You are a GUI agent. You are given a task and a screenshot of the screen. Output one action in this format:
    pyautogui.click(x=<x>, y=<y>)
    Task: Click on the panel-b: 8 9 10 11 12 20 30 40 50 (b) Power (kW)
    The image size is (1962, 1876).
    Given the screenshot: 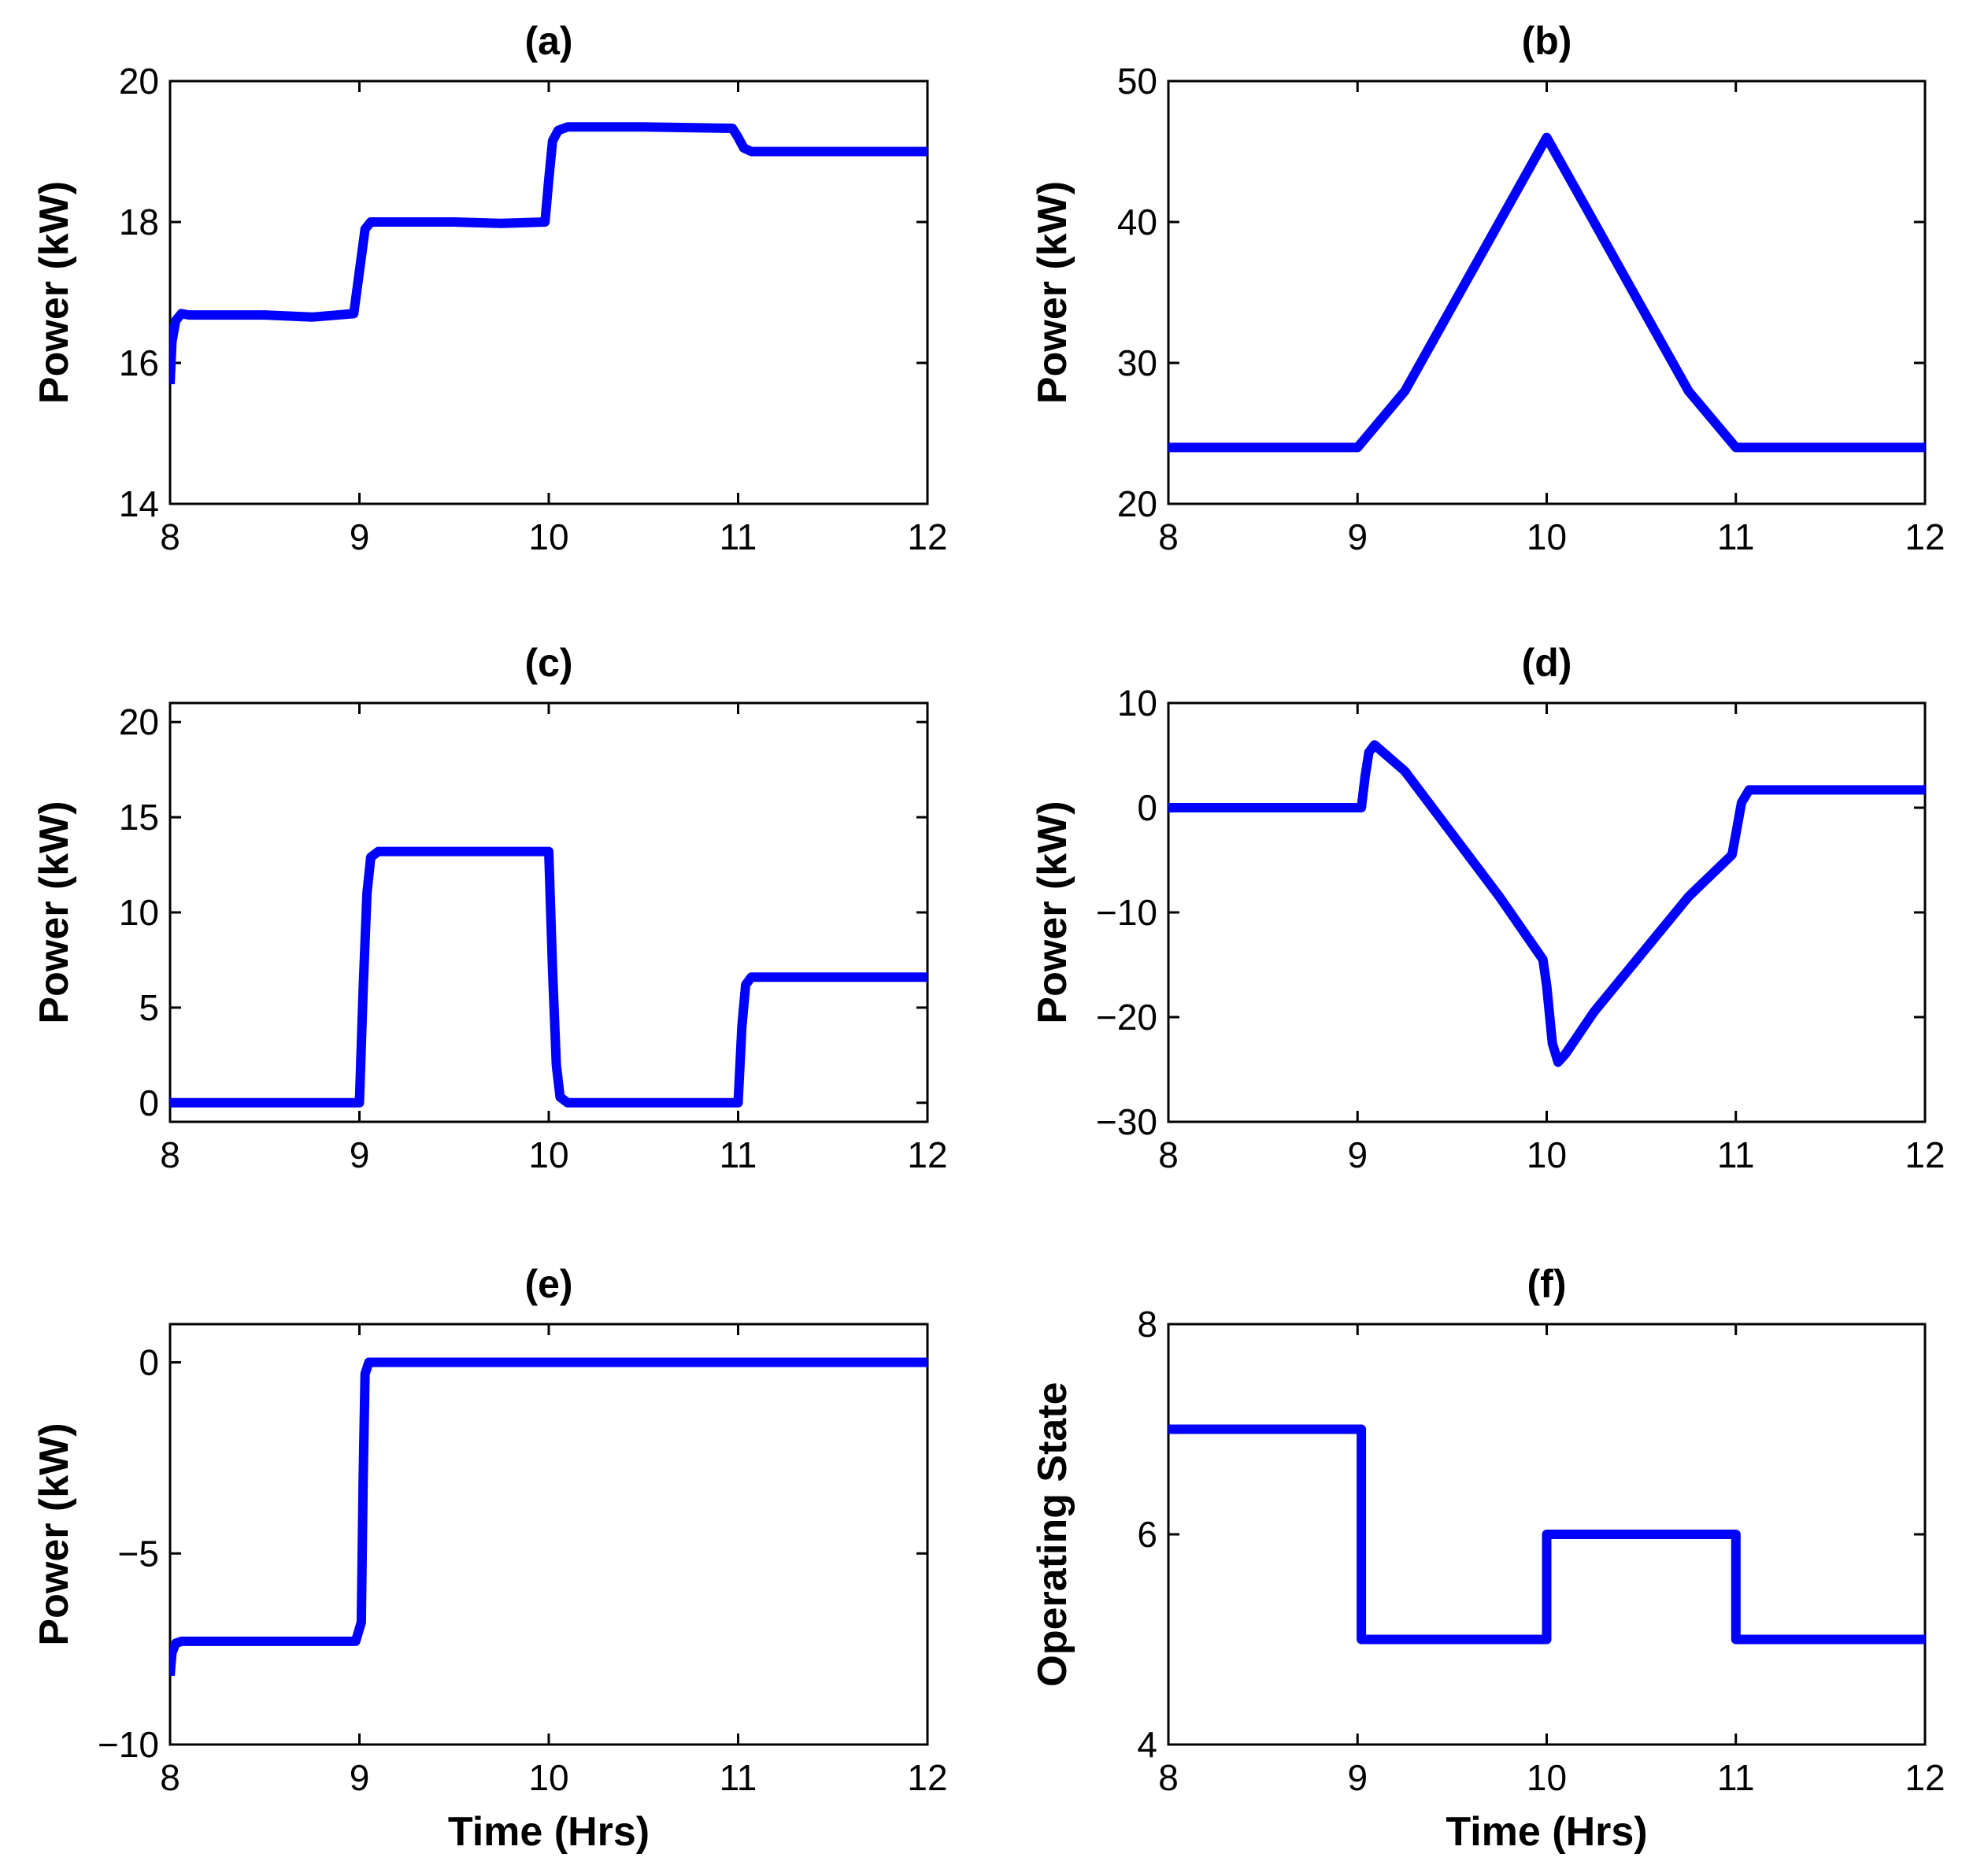 What is the action you would take?
    pyautogui.click(x=1487, y=288)
    